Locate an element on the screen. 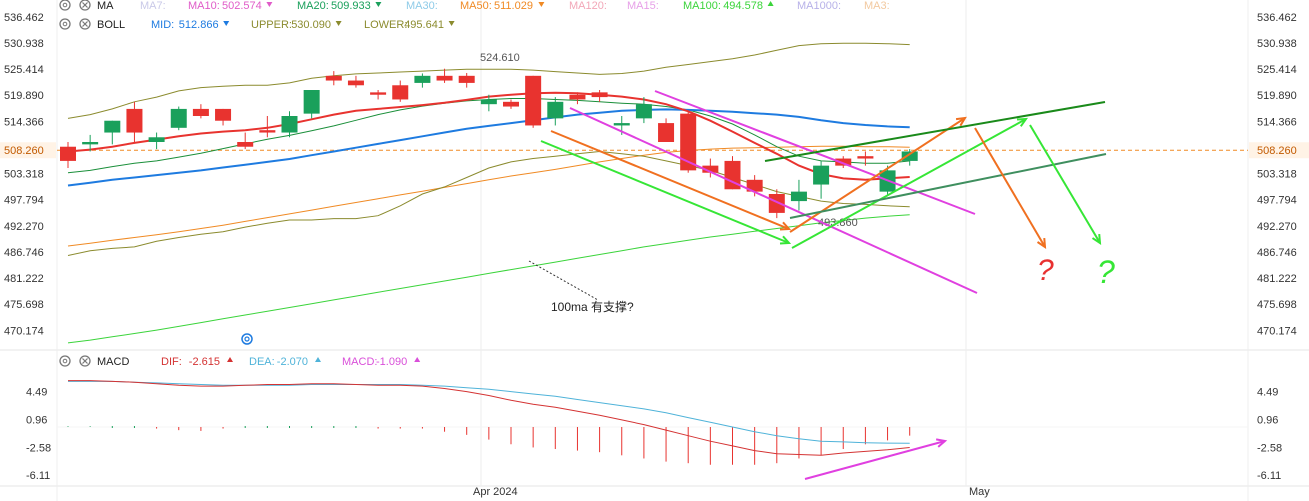  green-forecast-arrow is located at coordinates (1065, 184).